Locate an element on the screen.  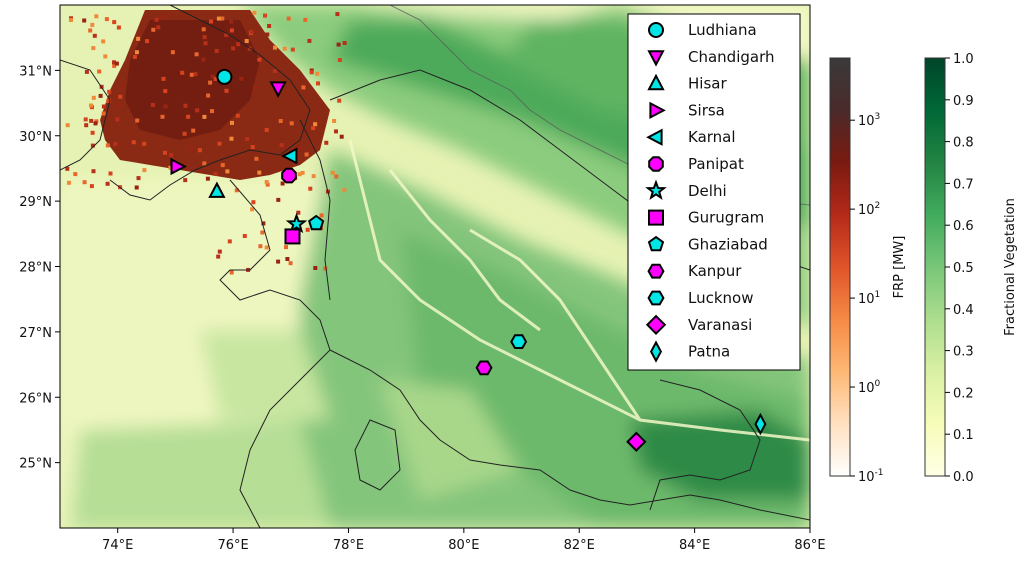
x-axis-ticks: 74°E 76°E 78°E 80°E 82°E 84°E 86°E is located at coordinates (464, 540).